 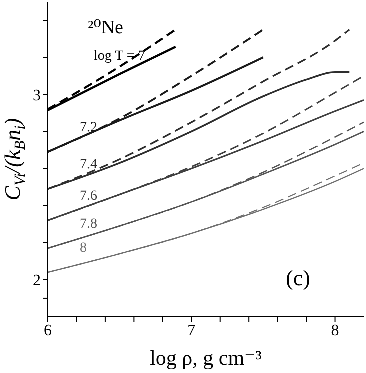 I want to click on series-label: log T = 7, so click(x=120, y=56).